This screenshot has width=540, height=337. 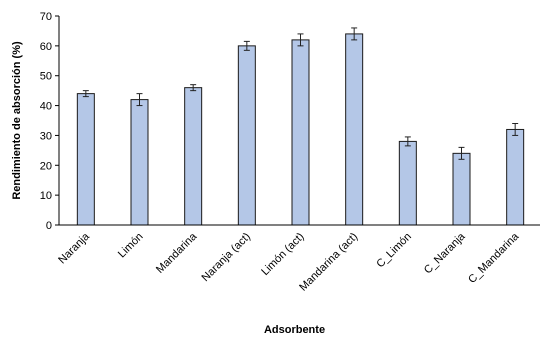 What do you see at coordinates (494, 258) in the screenshot?
I see `x-tick-label: C_Mandarina` at bounding box center [494, 258].